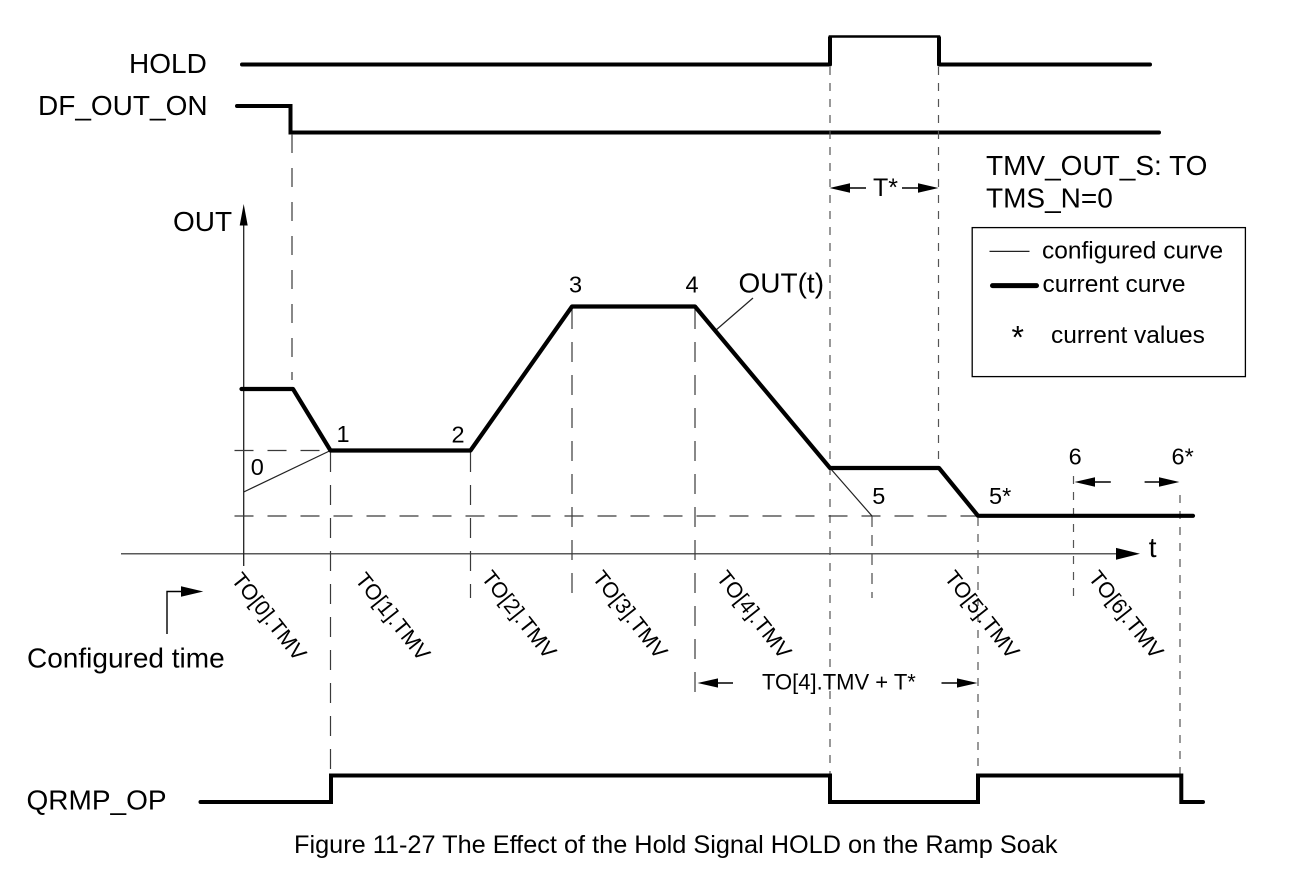 The height and width of the screenshot is (881, 1293). I want to click on svg-text: 2, so click(458, 434).